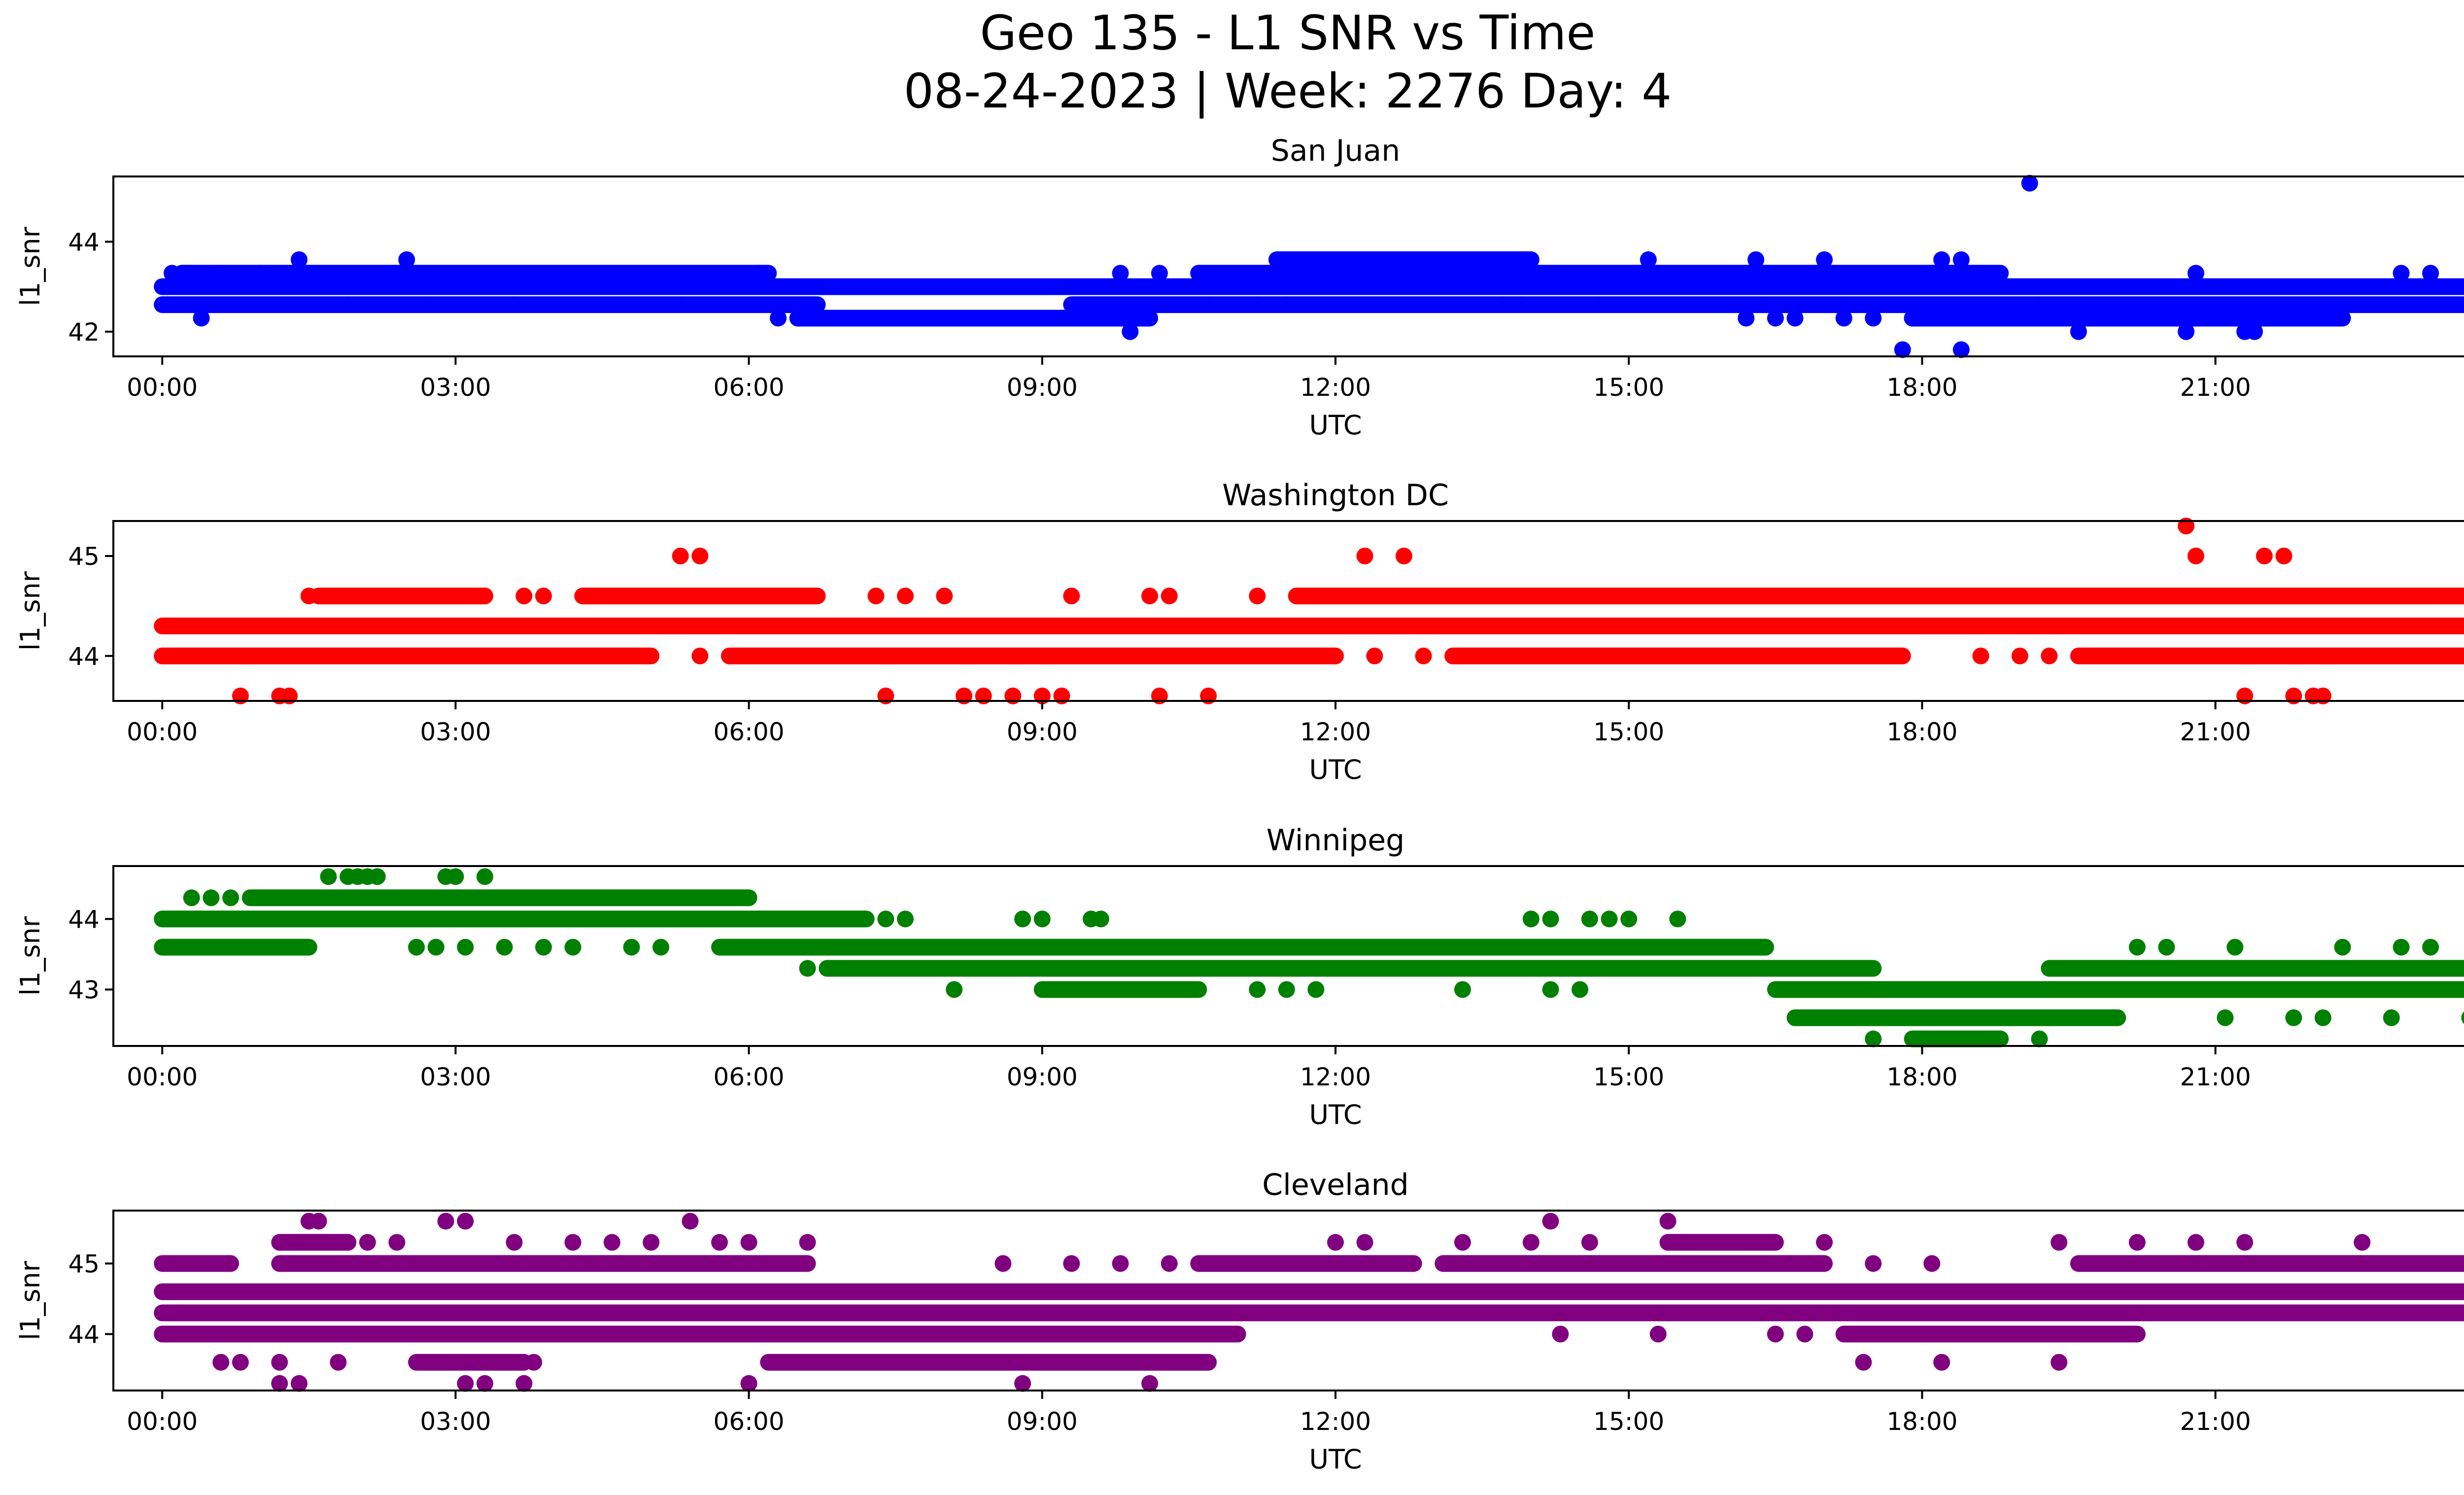  Describe the element at coordinates (1335, 1459) in the screenshot. I see `x-axis-label: UTC` at that location.